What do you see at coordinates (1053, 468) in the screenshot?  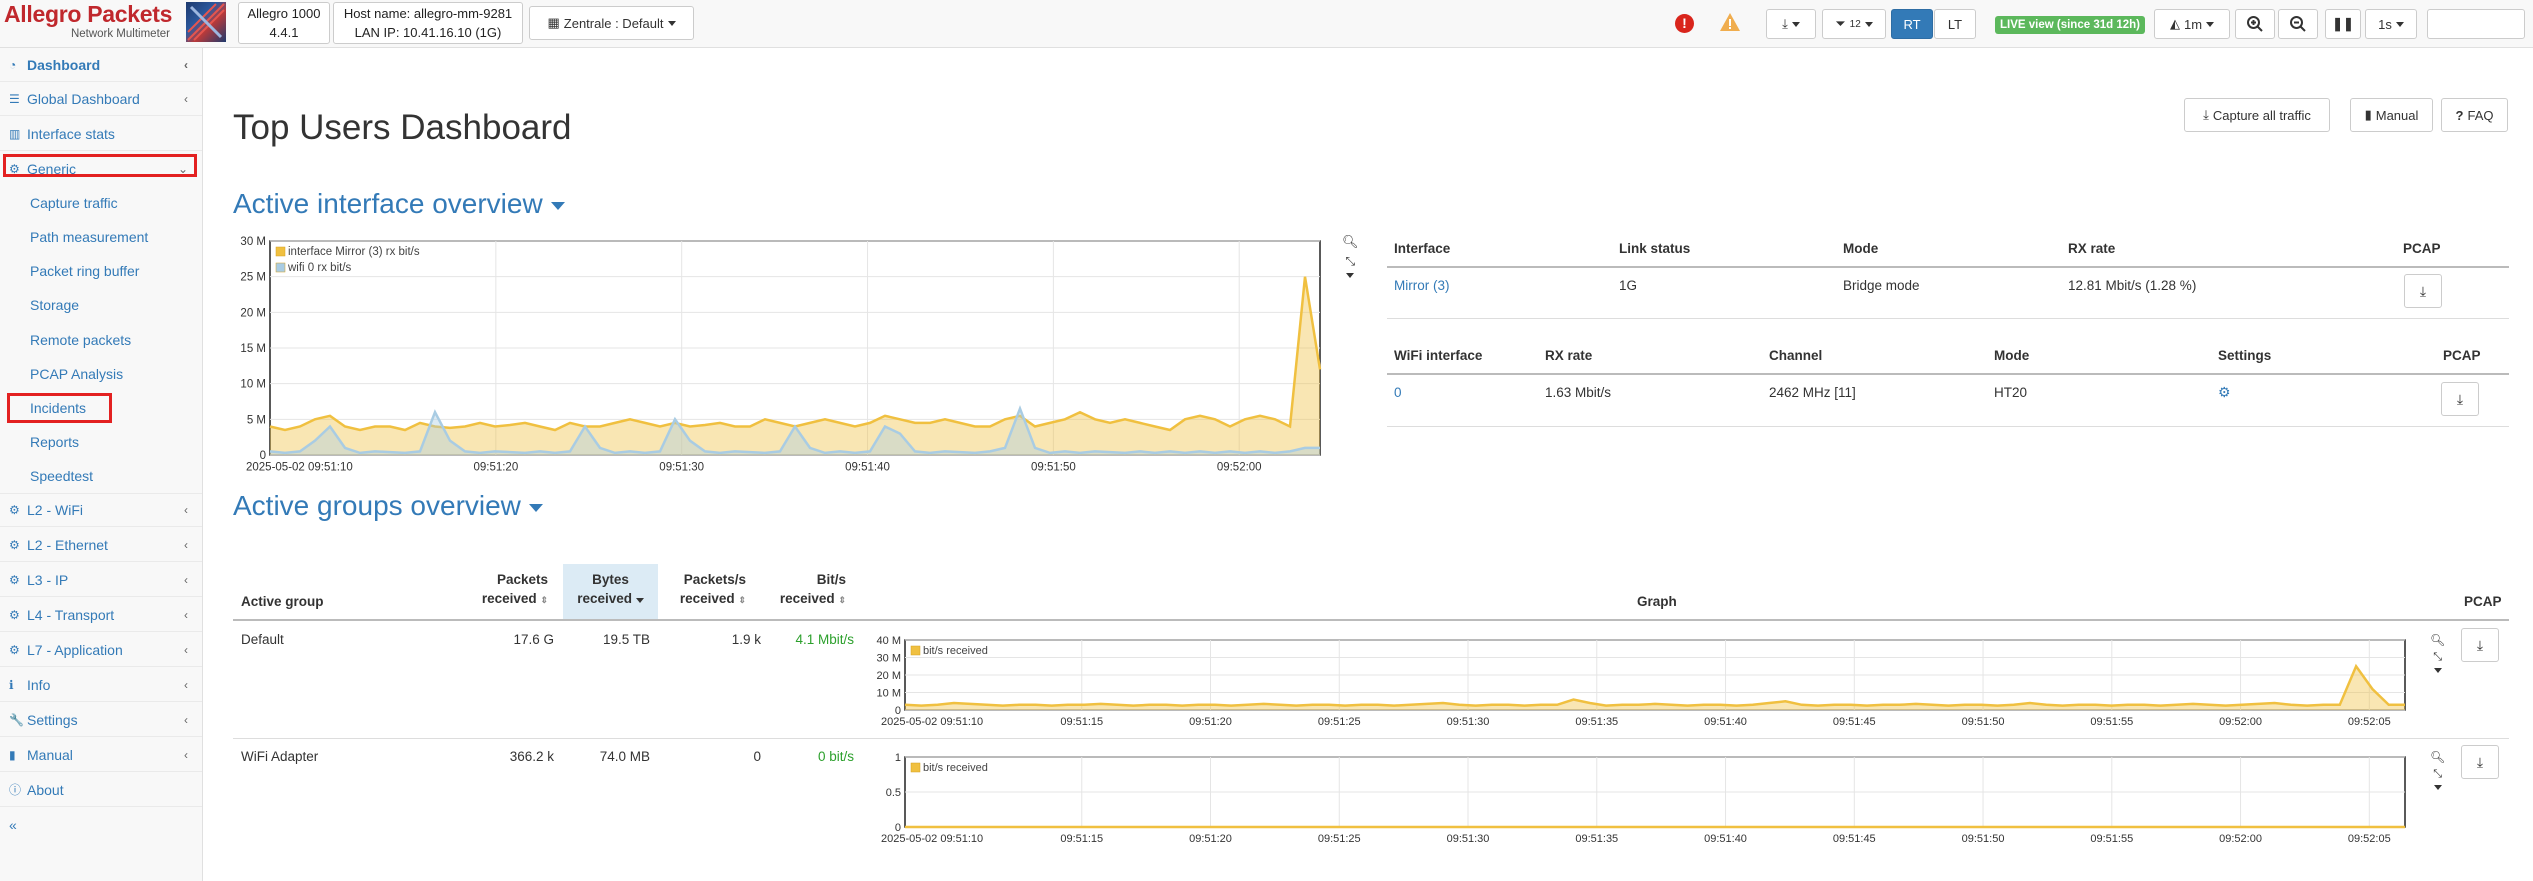 I see `x-tick-label: 09:51:50` at bounding box center [1053, 468].